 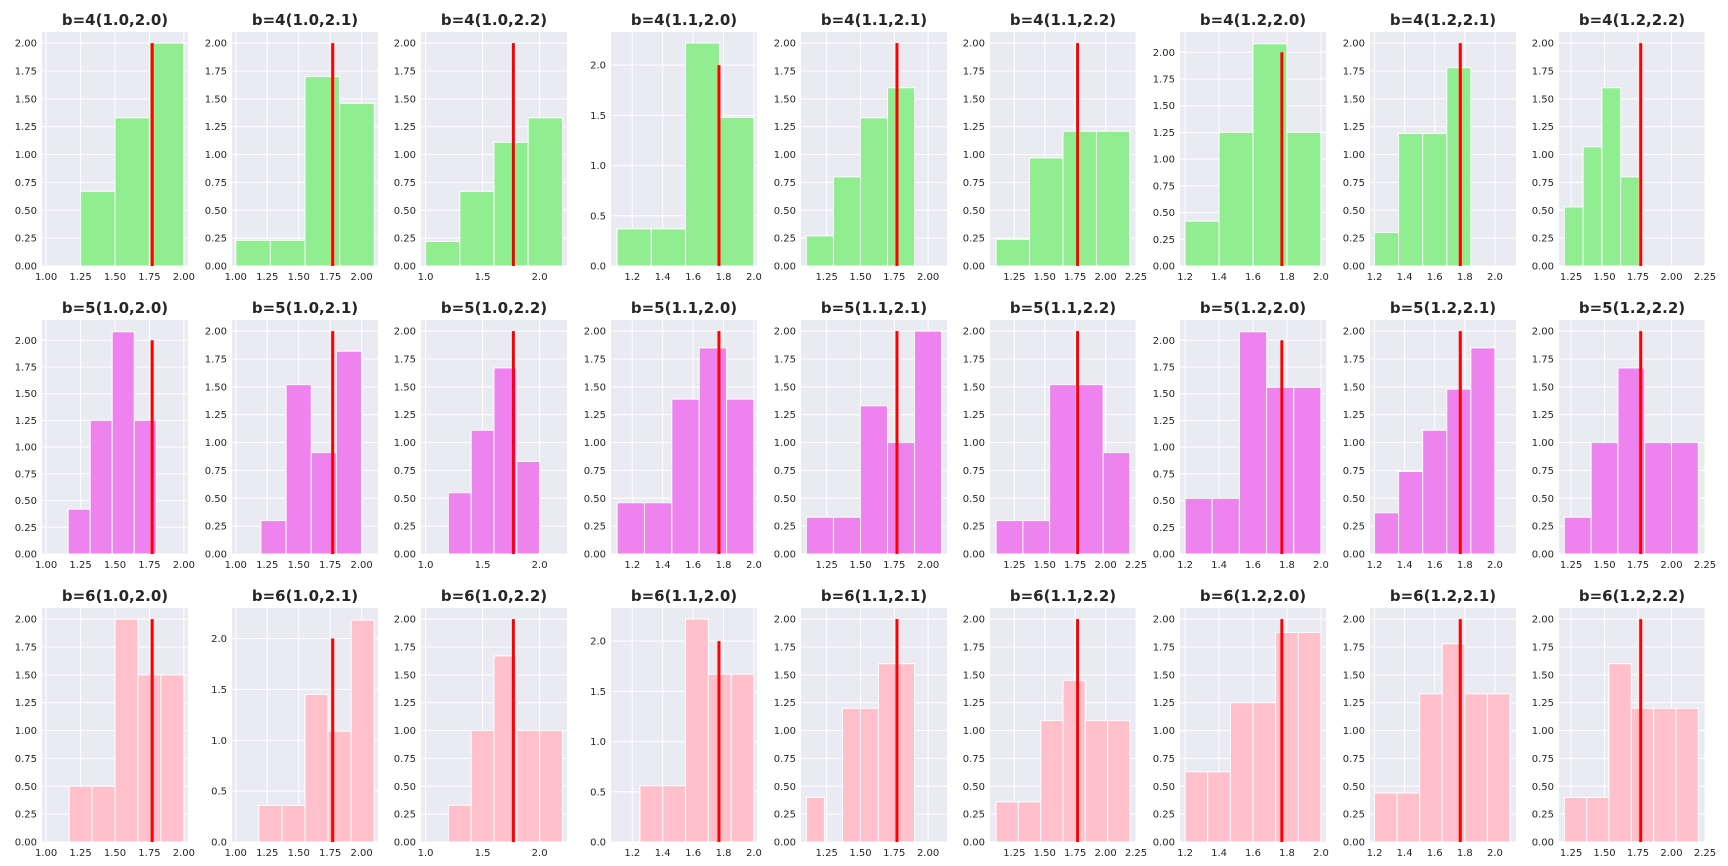 What do you see at coordinates (426, 853) in the screenshot?
I see `x-tick-label: 1.0` at bounding box center [426, 853].